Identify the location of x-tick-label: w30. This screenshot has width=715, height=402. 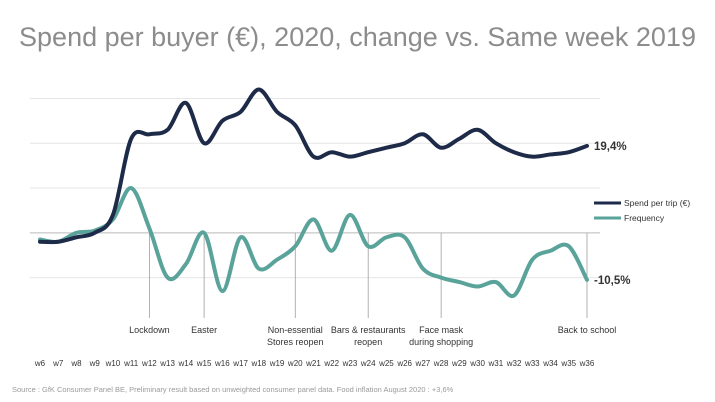
(477, 363).